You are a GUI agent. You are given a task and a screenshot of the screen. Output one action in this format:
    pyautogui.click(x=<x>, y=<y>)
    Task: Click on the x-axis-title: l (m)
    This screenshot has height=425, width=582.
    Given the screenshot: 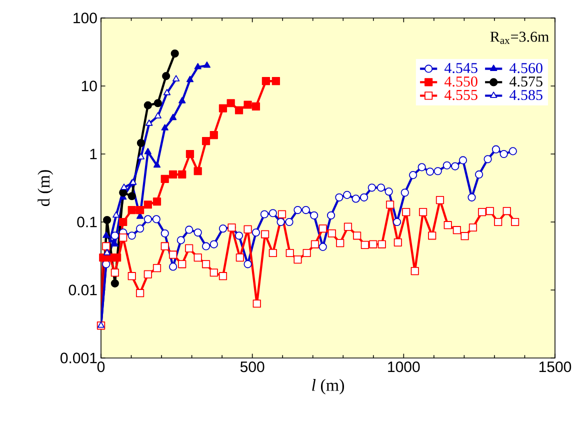 What is the action you would take?
    pyautogui.click(x=328, y=386)
    